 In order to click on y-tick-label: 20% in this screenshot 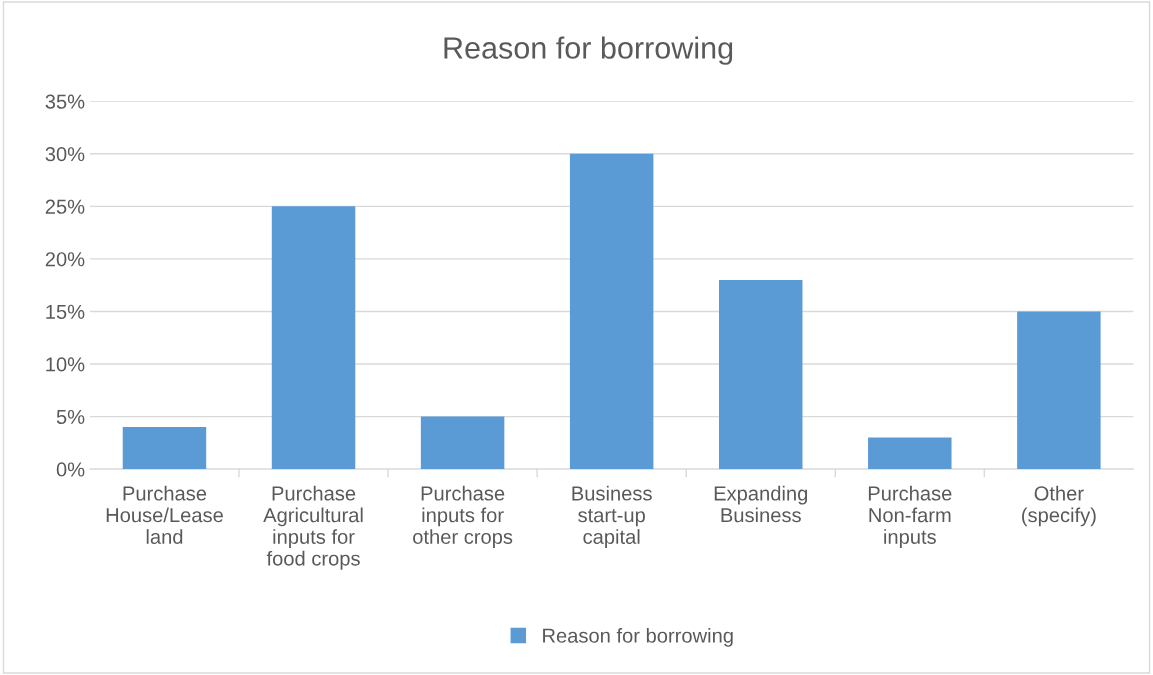, I will do `click(65, 259)`.